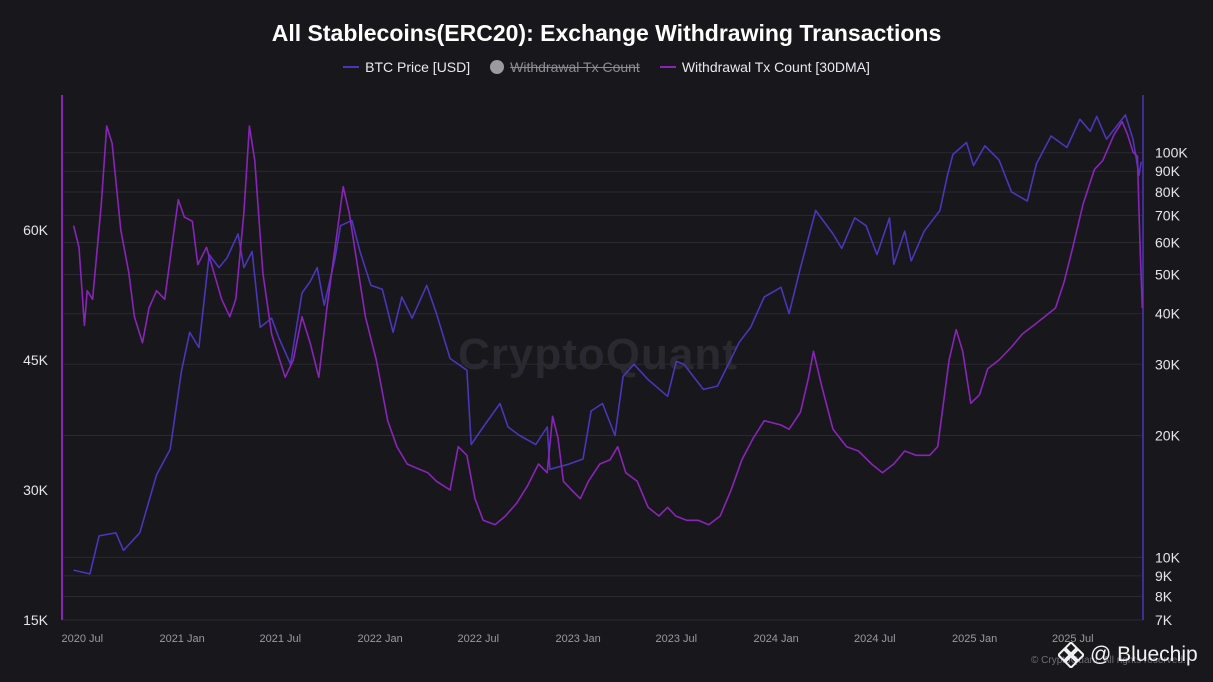 The height and width of the screenshot is (682, 1213). What do you see at coordinates (1168, 215) in the screenshot?
I see `right-tick-label: 70K` at bounding box center [1168, 215].